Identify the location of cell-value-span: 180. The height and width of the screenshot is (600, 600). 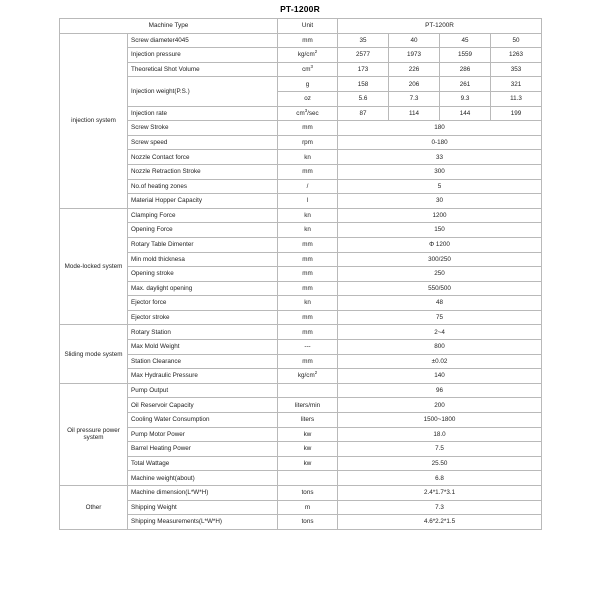
(440, 128).